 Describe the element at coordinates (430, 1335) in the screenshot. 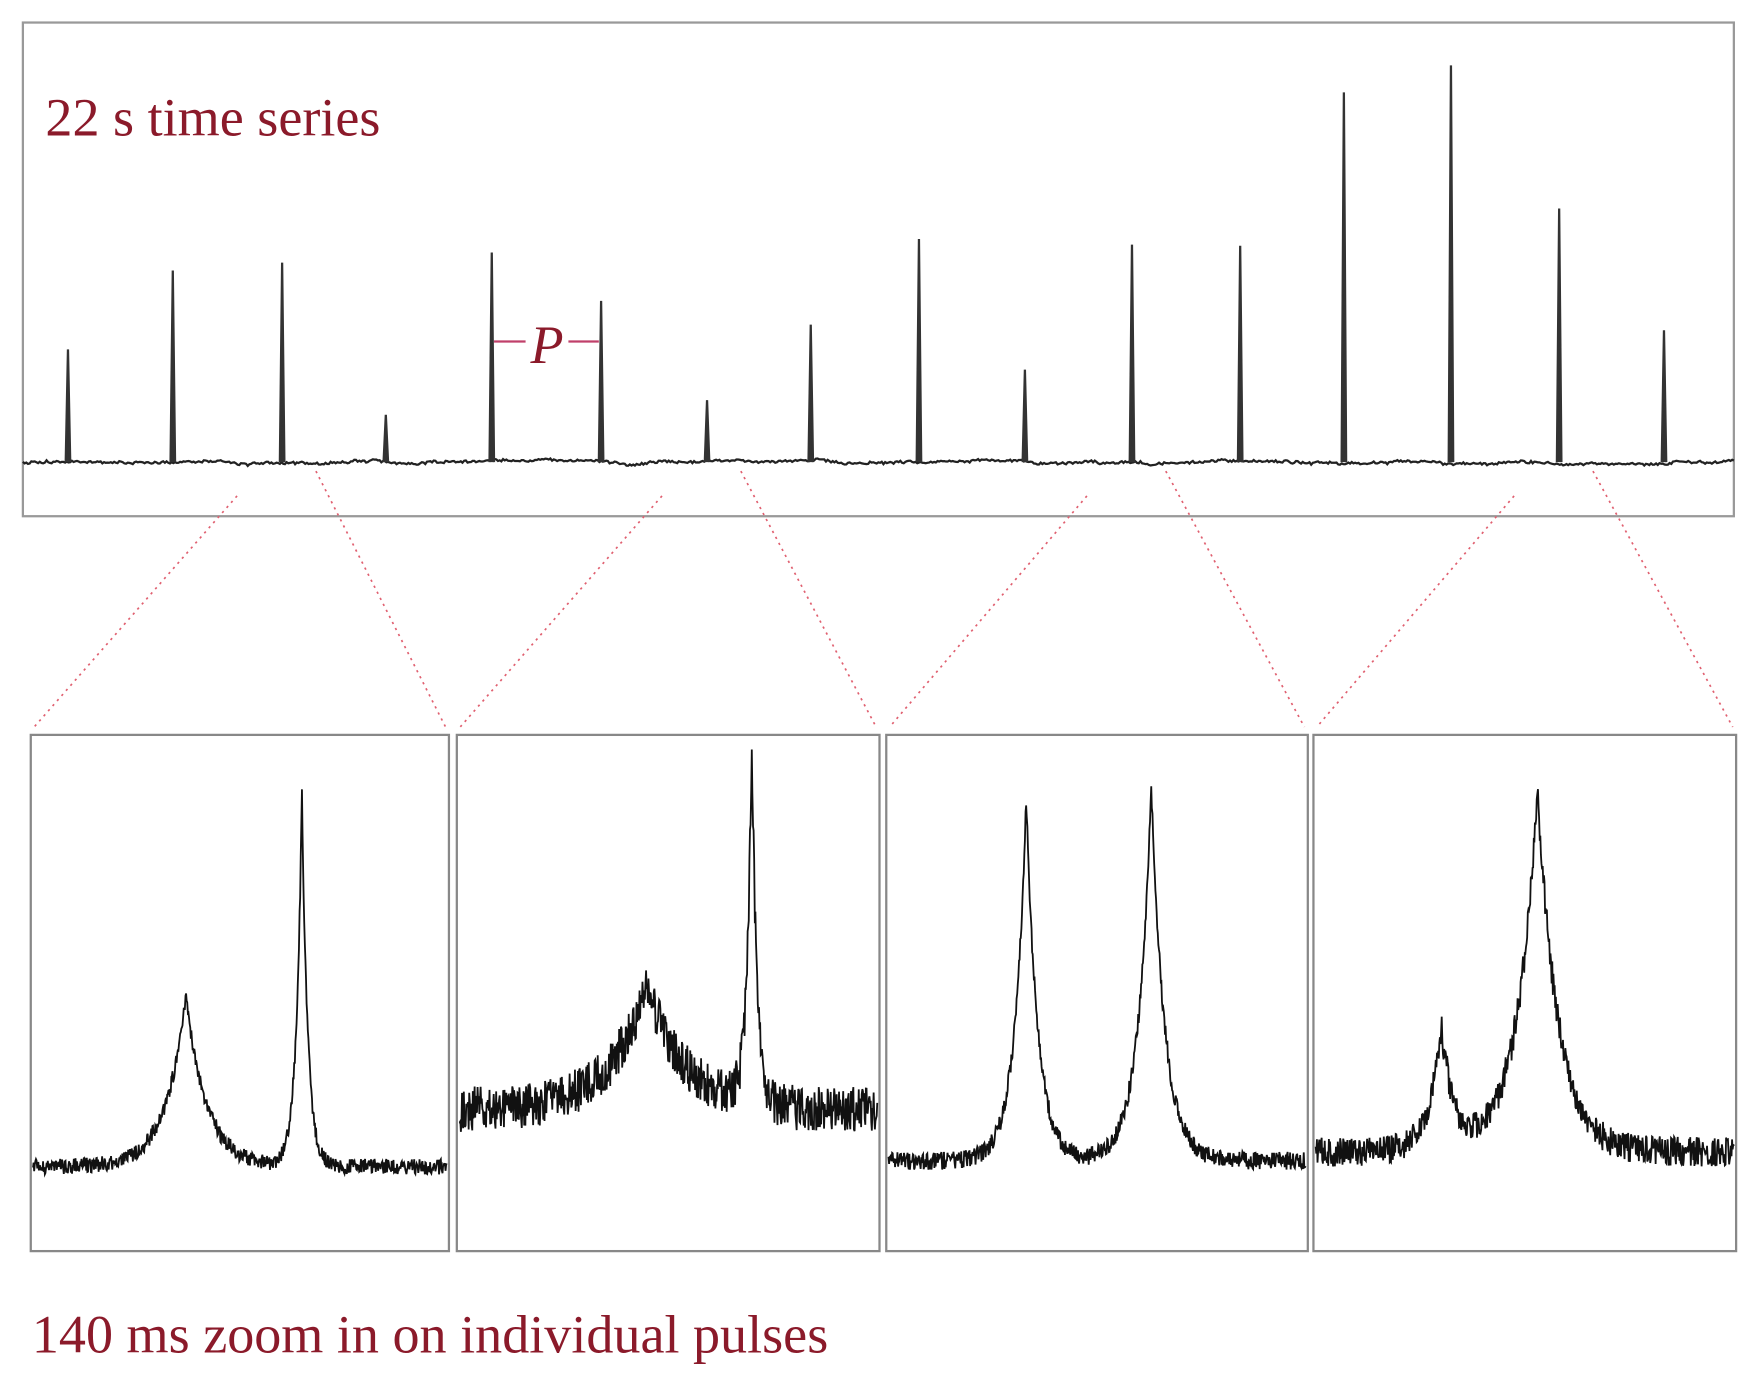

I see `zoom-caption: 140 ms zoom in on individual pulses` at that location.